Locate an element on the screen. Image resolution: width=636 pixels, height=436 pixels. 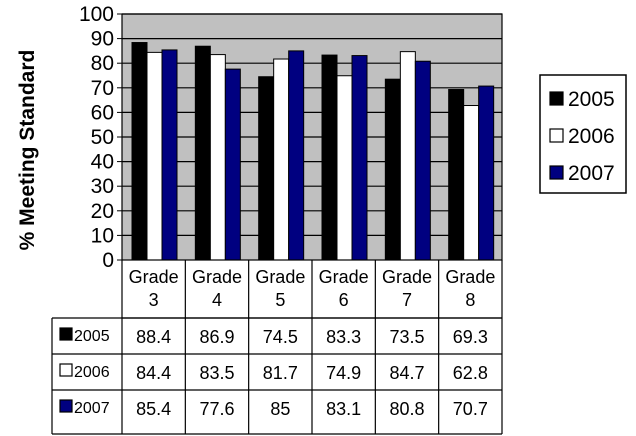
table-cell-value: 85.4 is located at coordinates (153, 409).